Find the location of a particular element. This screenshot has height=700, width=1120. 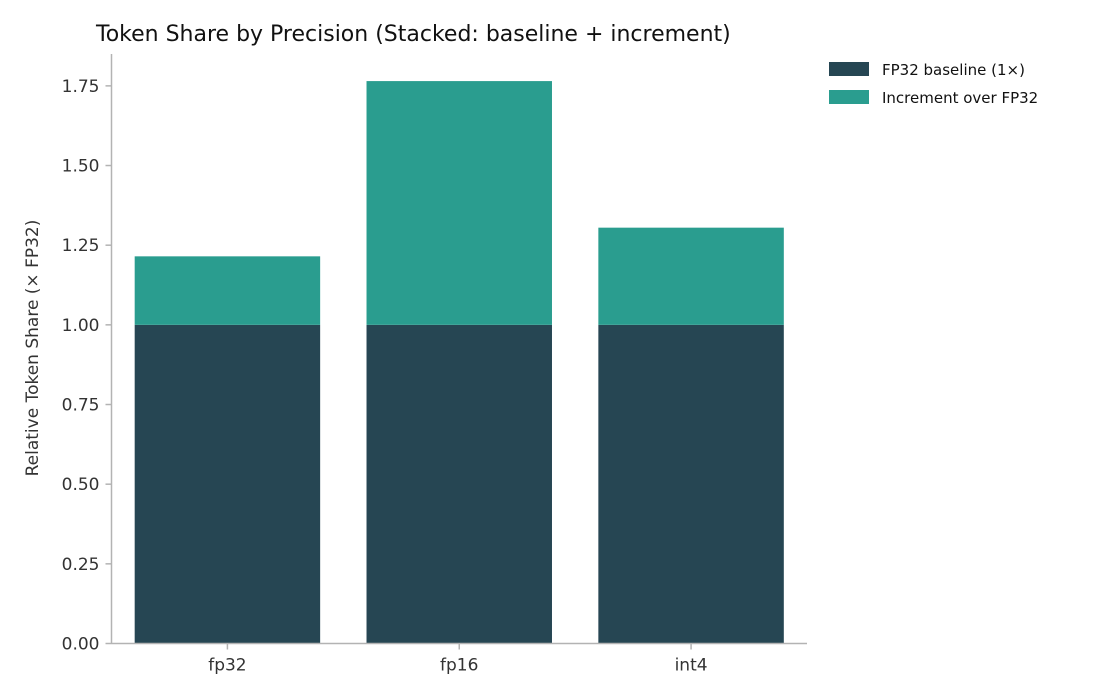

legend: FP32 baseline (1×) Increment over FP32 is located at coordinates (933, 84).